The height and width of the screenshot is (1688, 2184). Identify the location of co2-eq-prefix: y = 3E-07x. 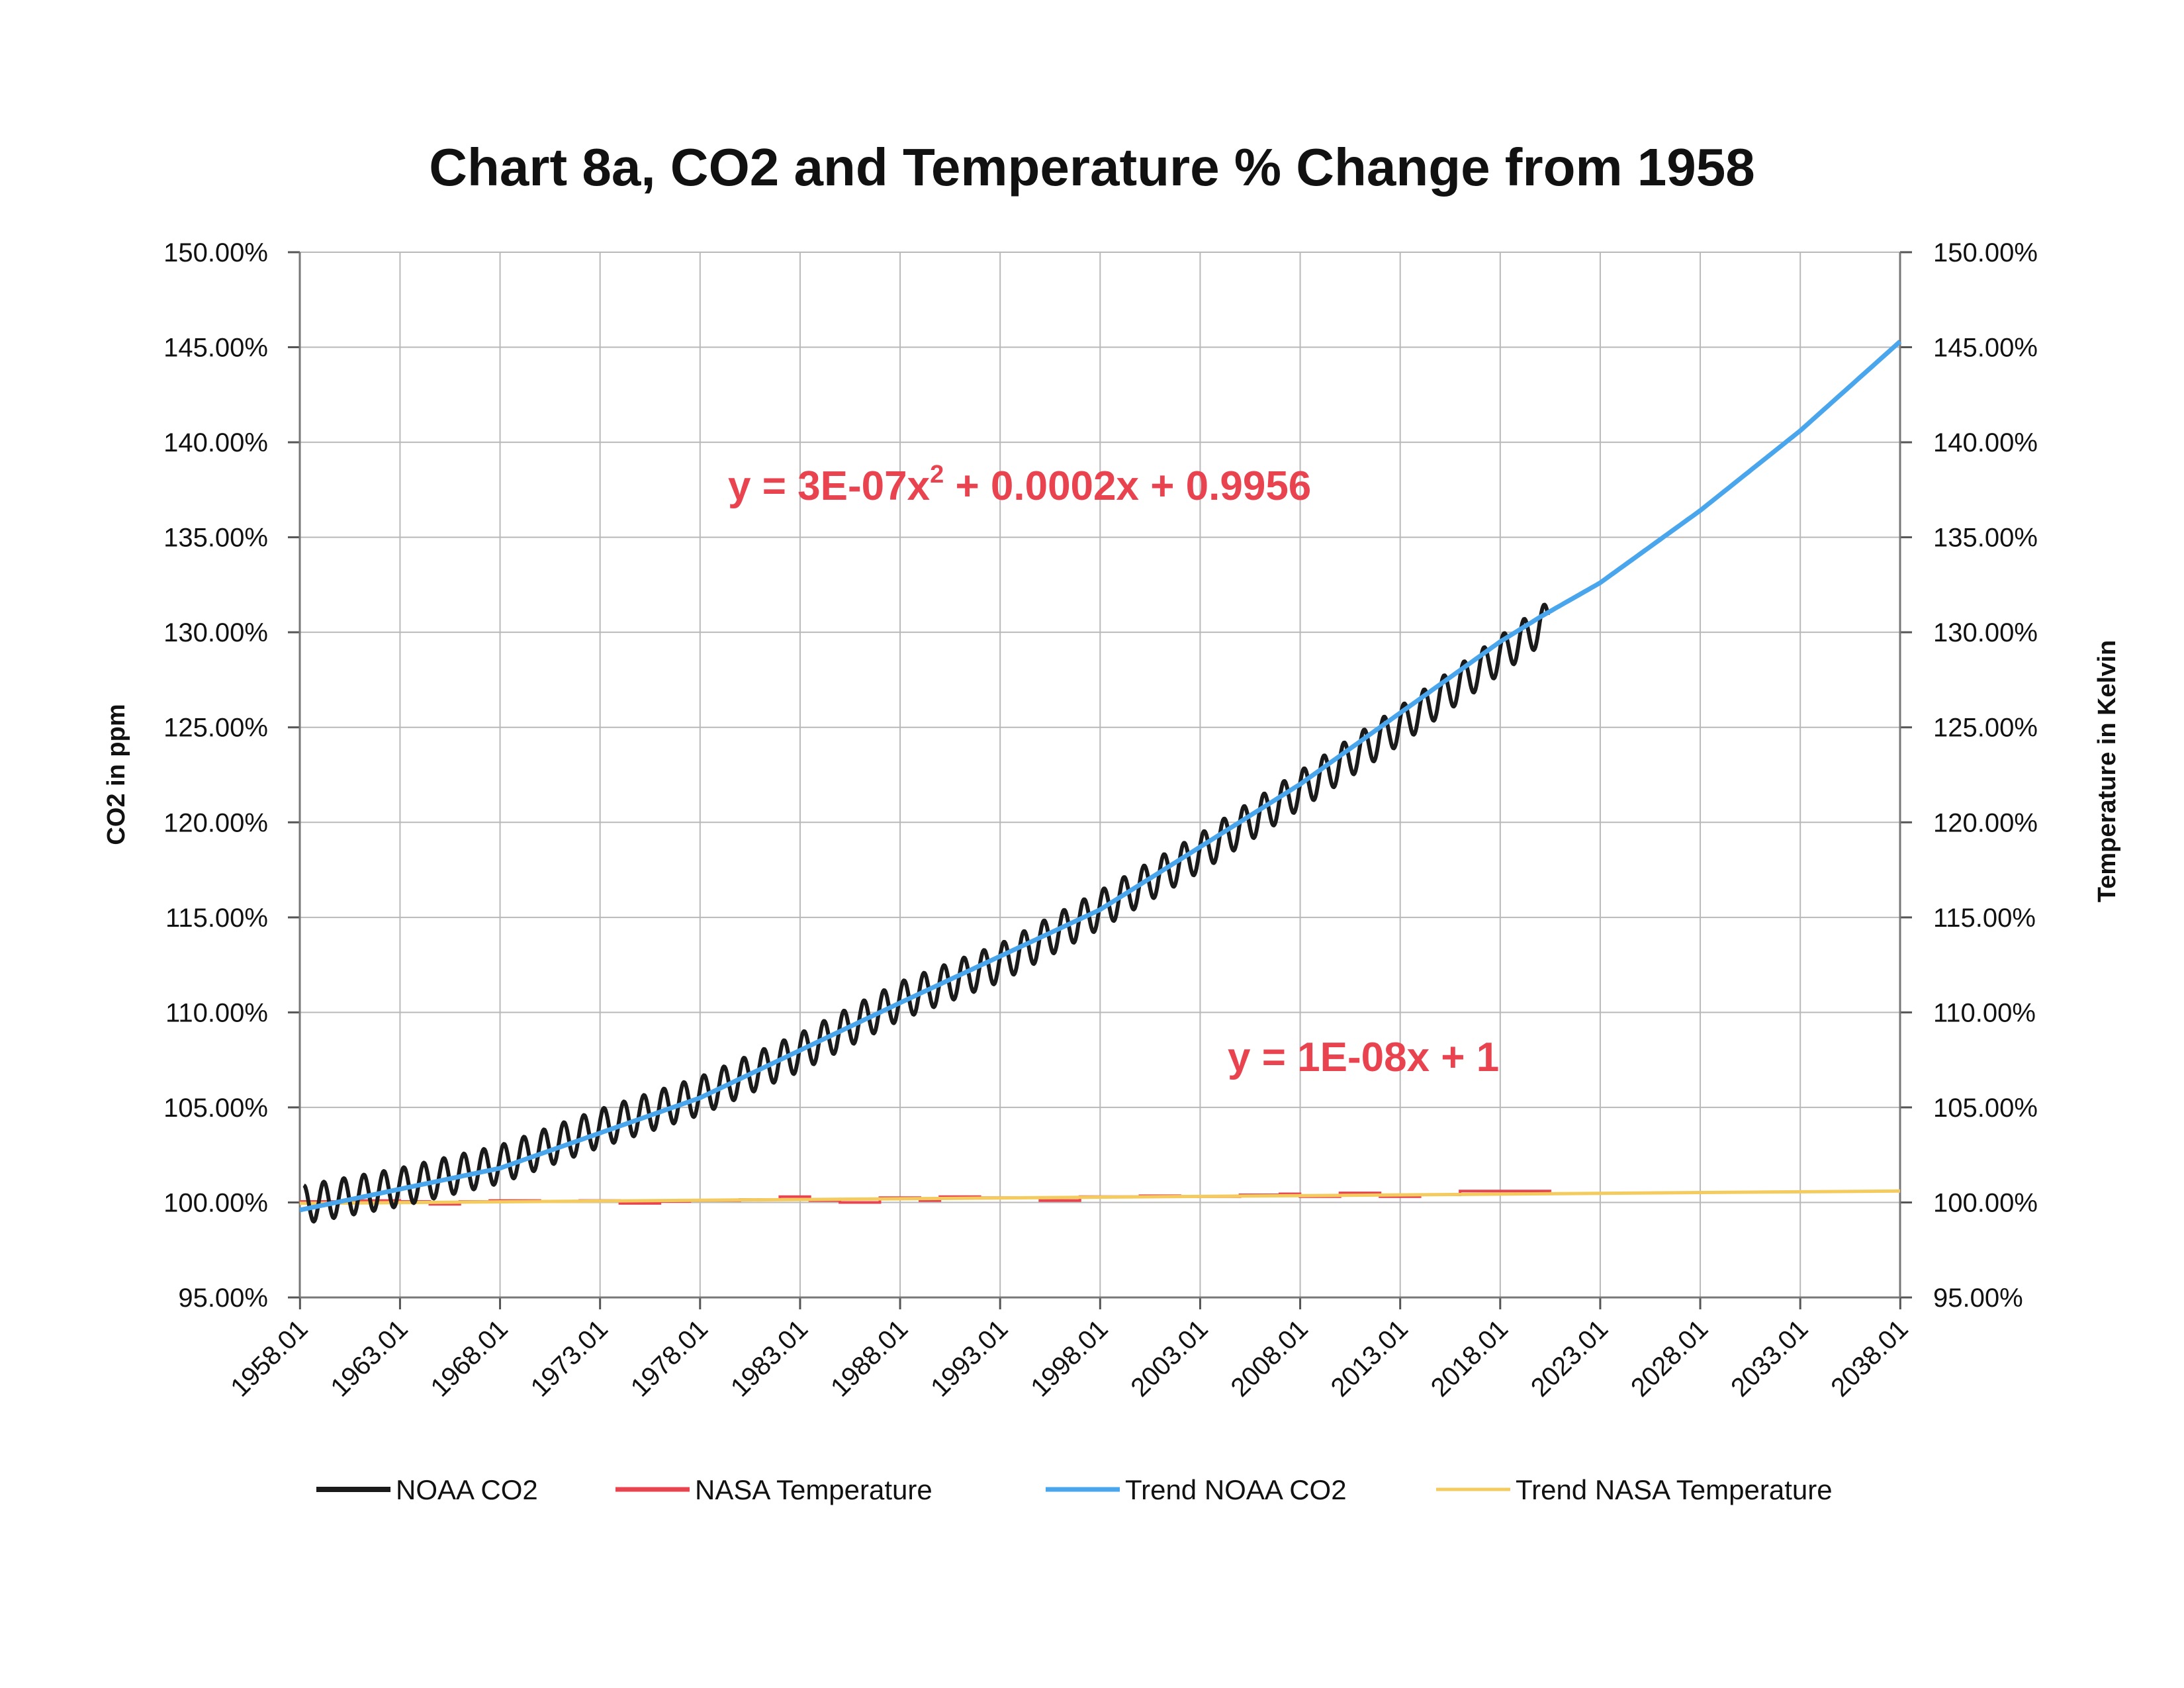
(829, 486).